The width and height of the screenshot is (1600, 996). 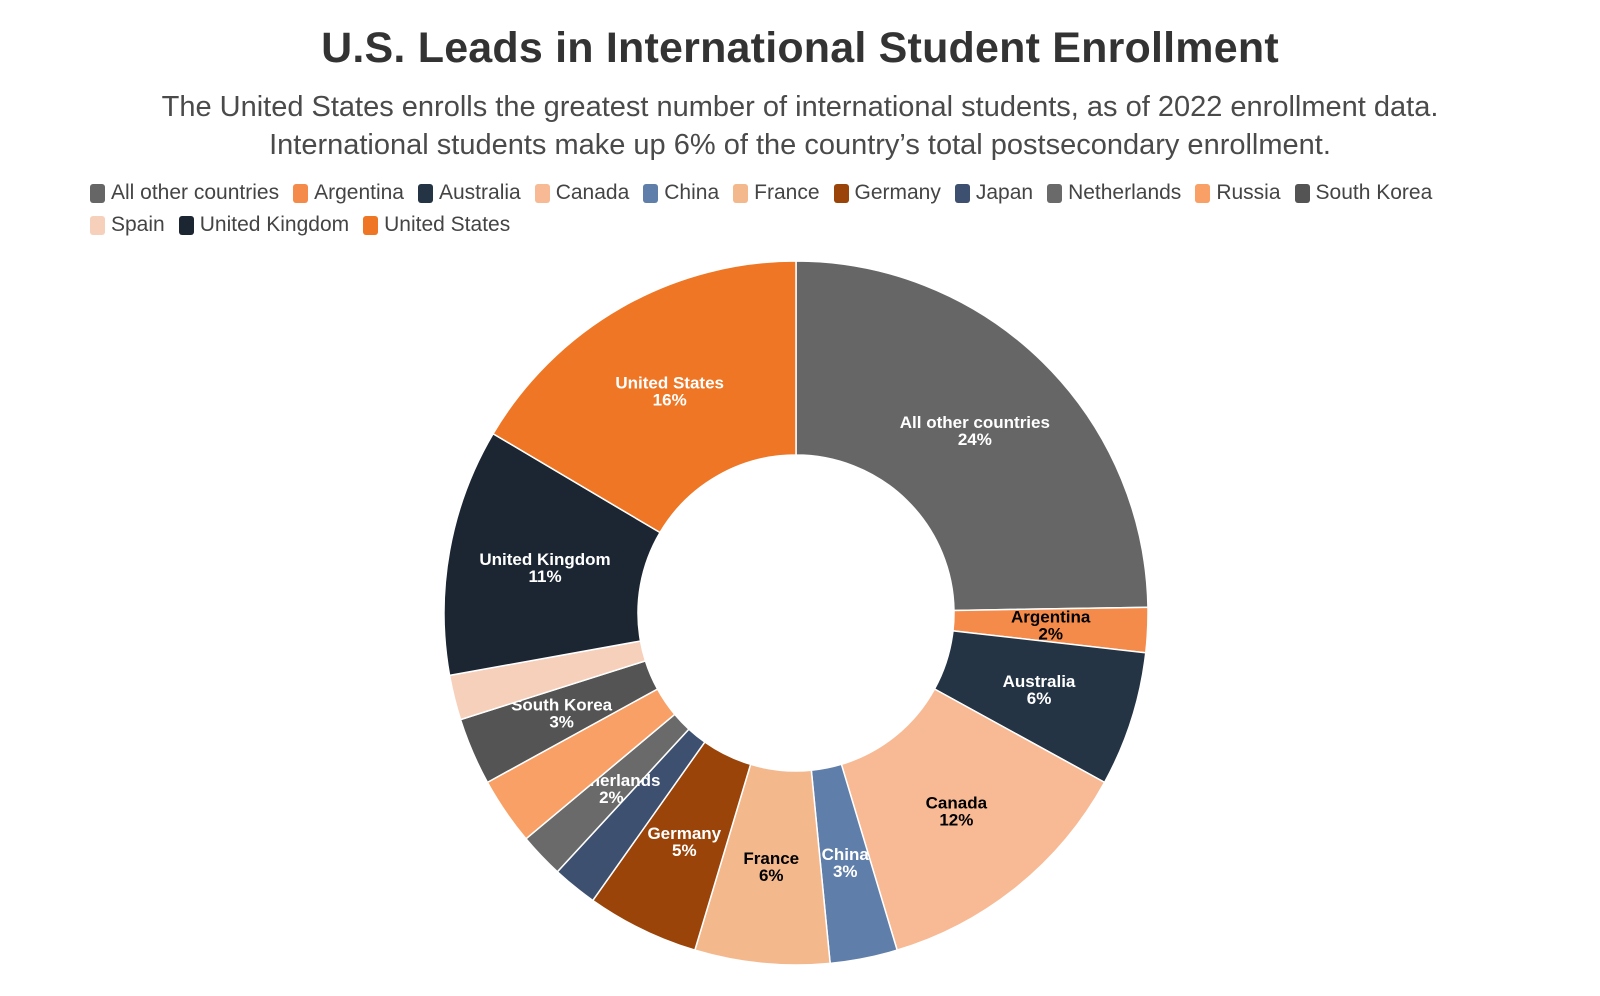 I want to click on legend-label: Netherlands, so click(x=1125, y=192).